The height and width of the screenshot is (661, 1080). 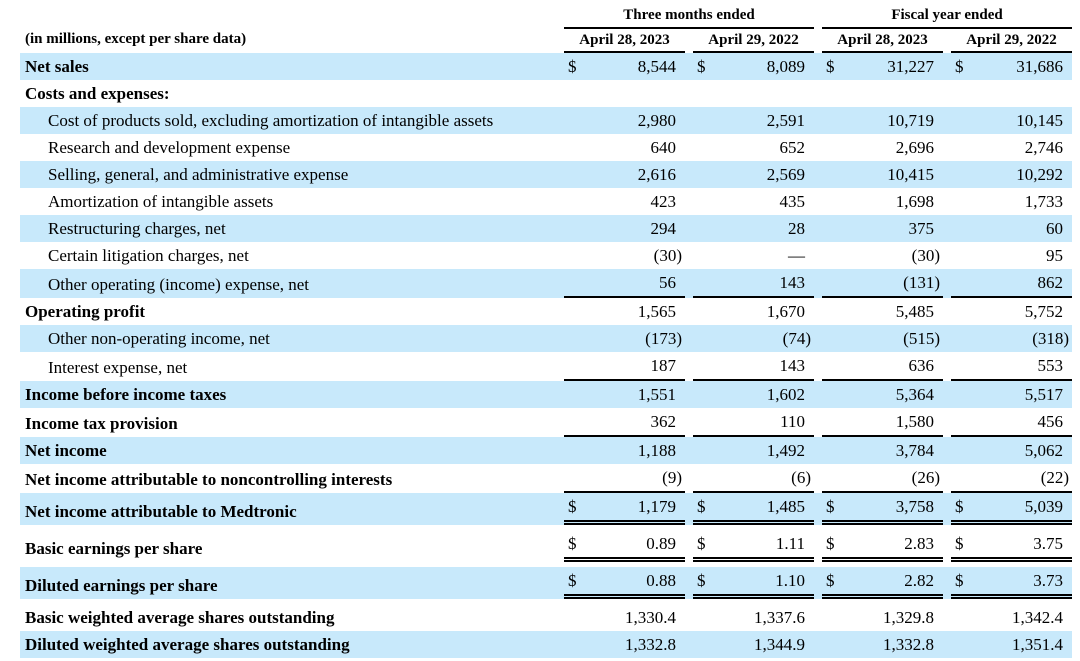 What do you see at coordinates (753, 583) in the screenshot?
I see `cell-box: $1.10` at bounding box center [753, 583].